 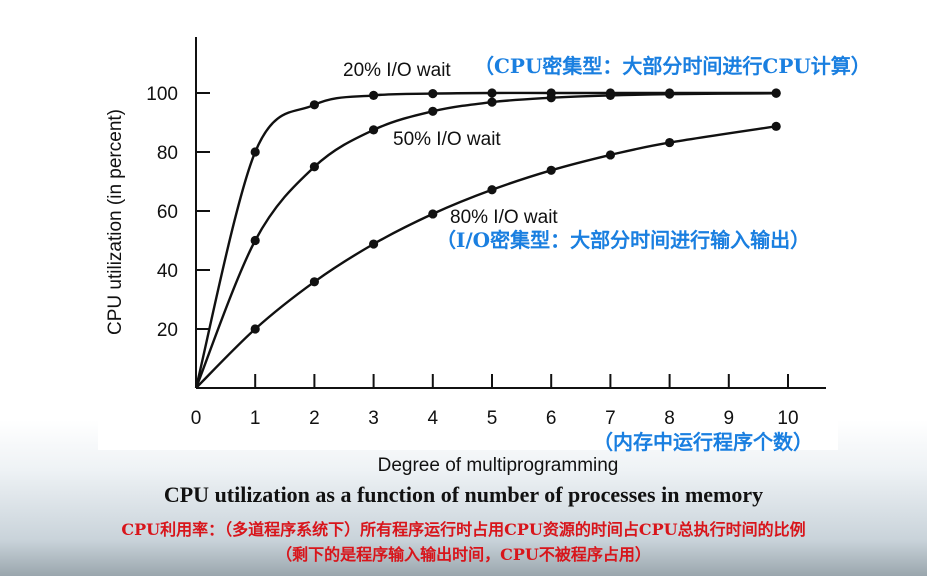 I want to click on x-tick-label: 4, so click(x=433, y=418).